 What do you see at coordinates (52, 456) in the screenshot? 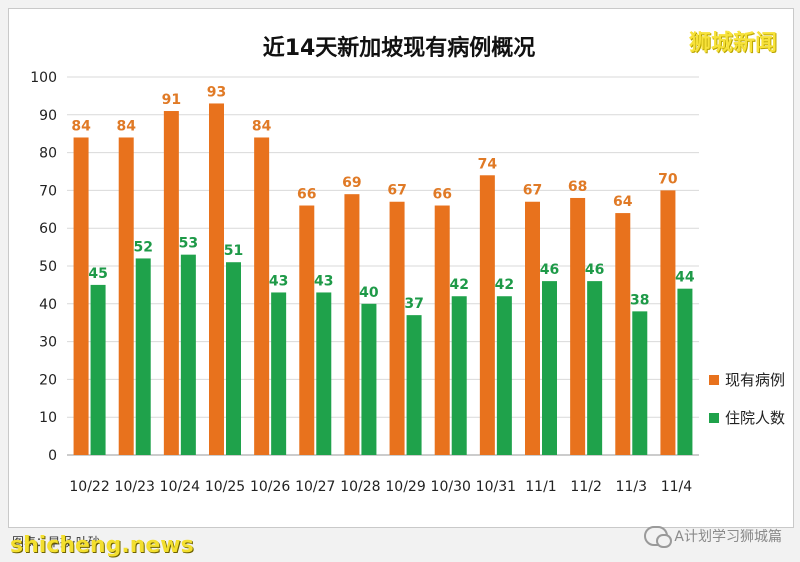
I see `y-tick-label: 0` at bounding box center [52, 456].